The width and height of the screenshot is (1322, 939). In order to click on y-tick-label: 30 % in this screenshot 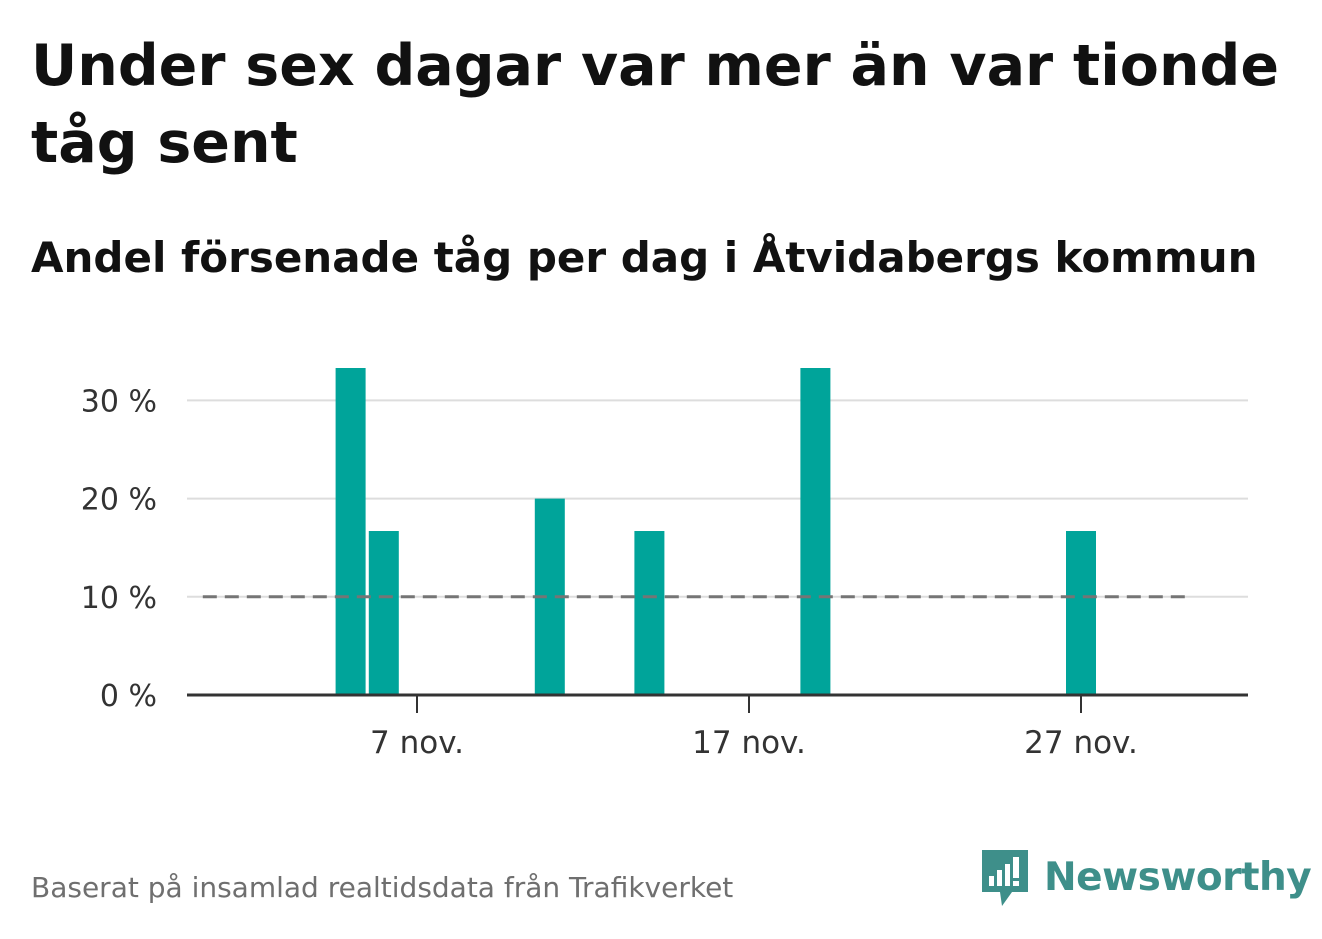, I will do `click(119, 401)`.